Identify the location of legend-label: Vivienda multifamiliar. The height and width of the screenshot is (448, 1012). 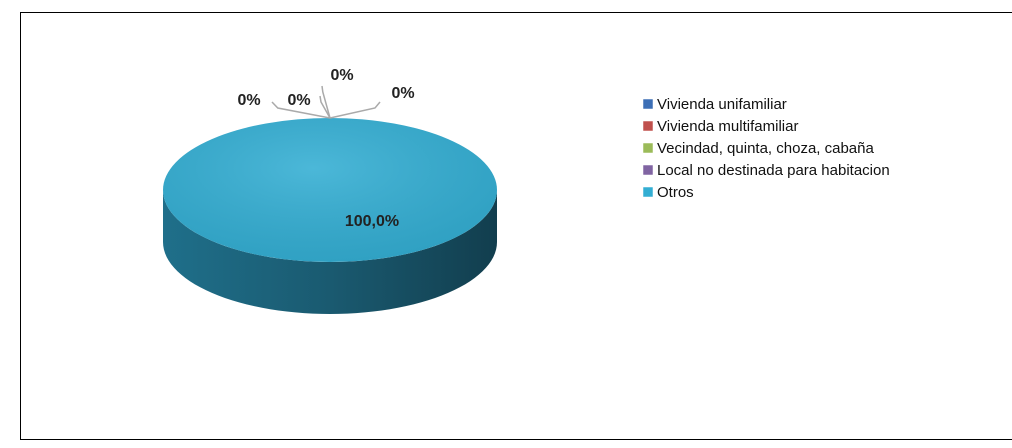
(727, 126).